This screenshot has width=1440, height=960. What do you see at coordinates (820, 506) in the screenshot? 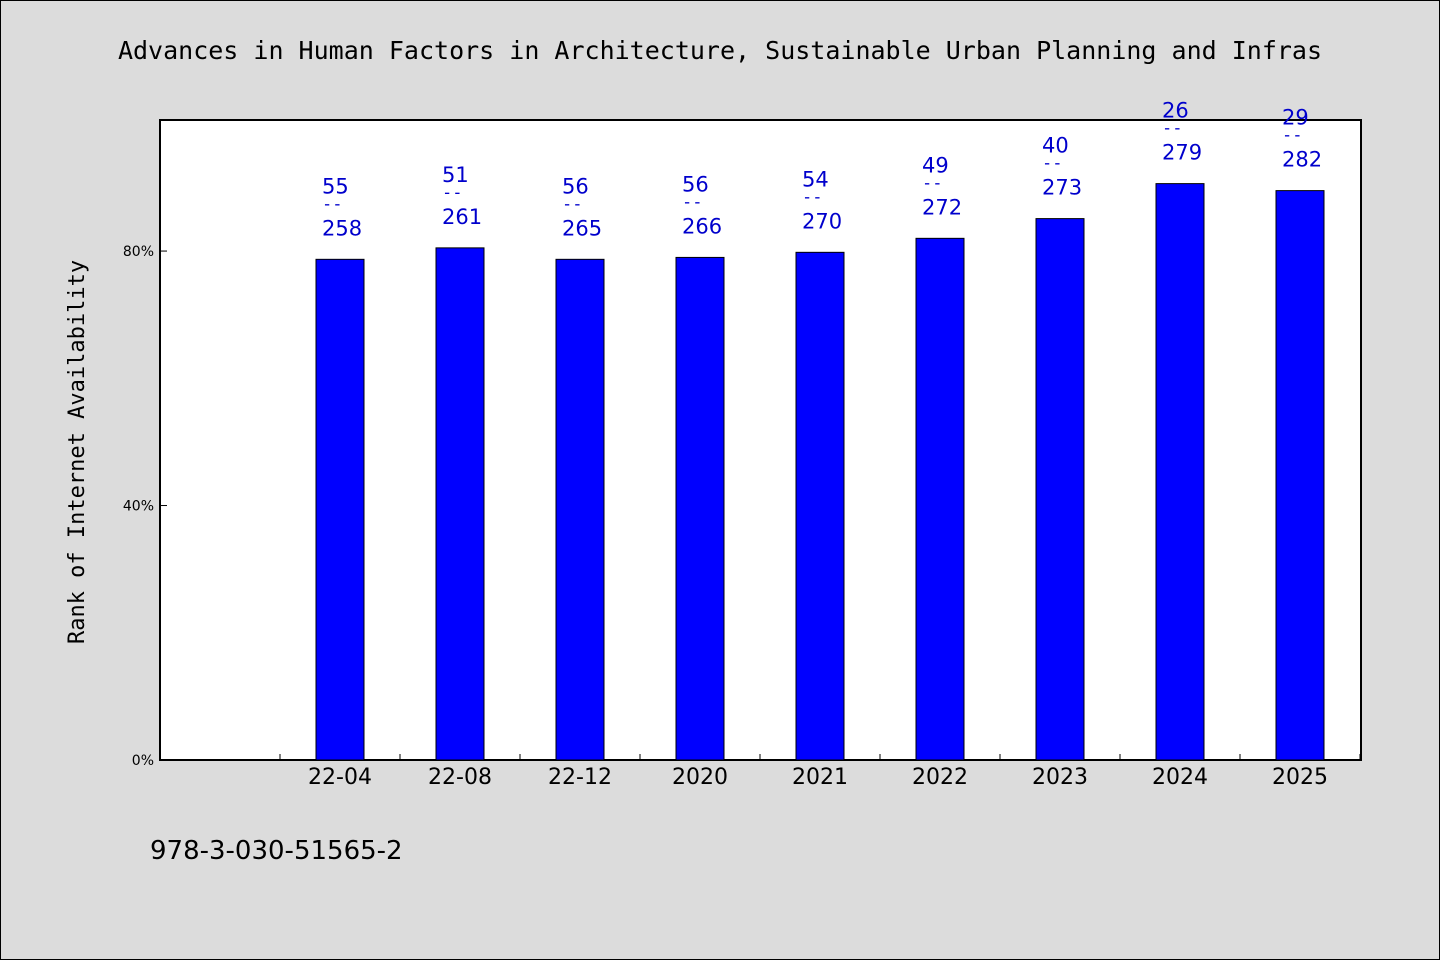
I see `bar-2021` at bounding box center [820, 506].